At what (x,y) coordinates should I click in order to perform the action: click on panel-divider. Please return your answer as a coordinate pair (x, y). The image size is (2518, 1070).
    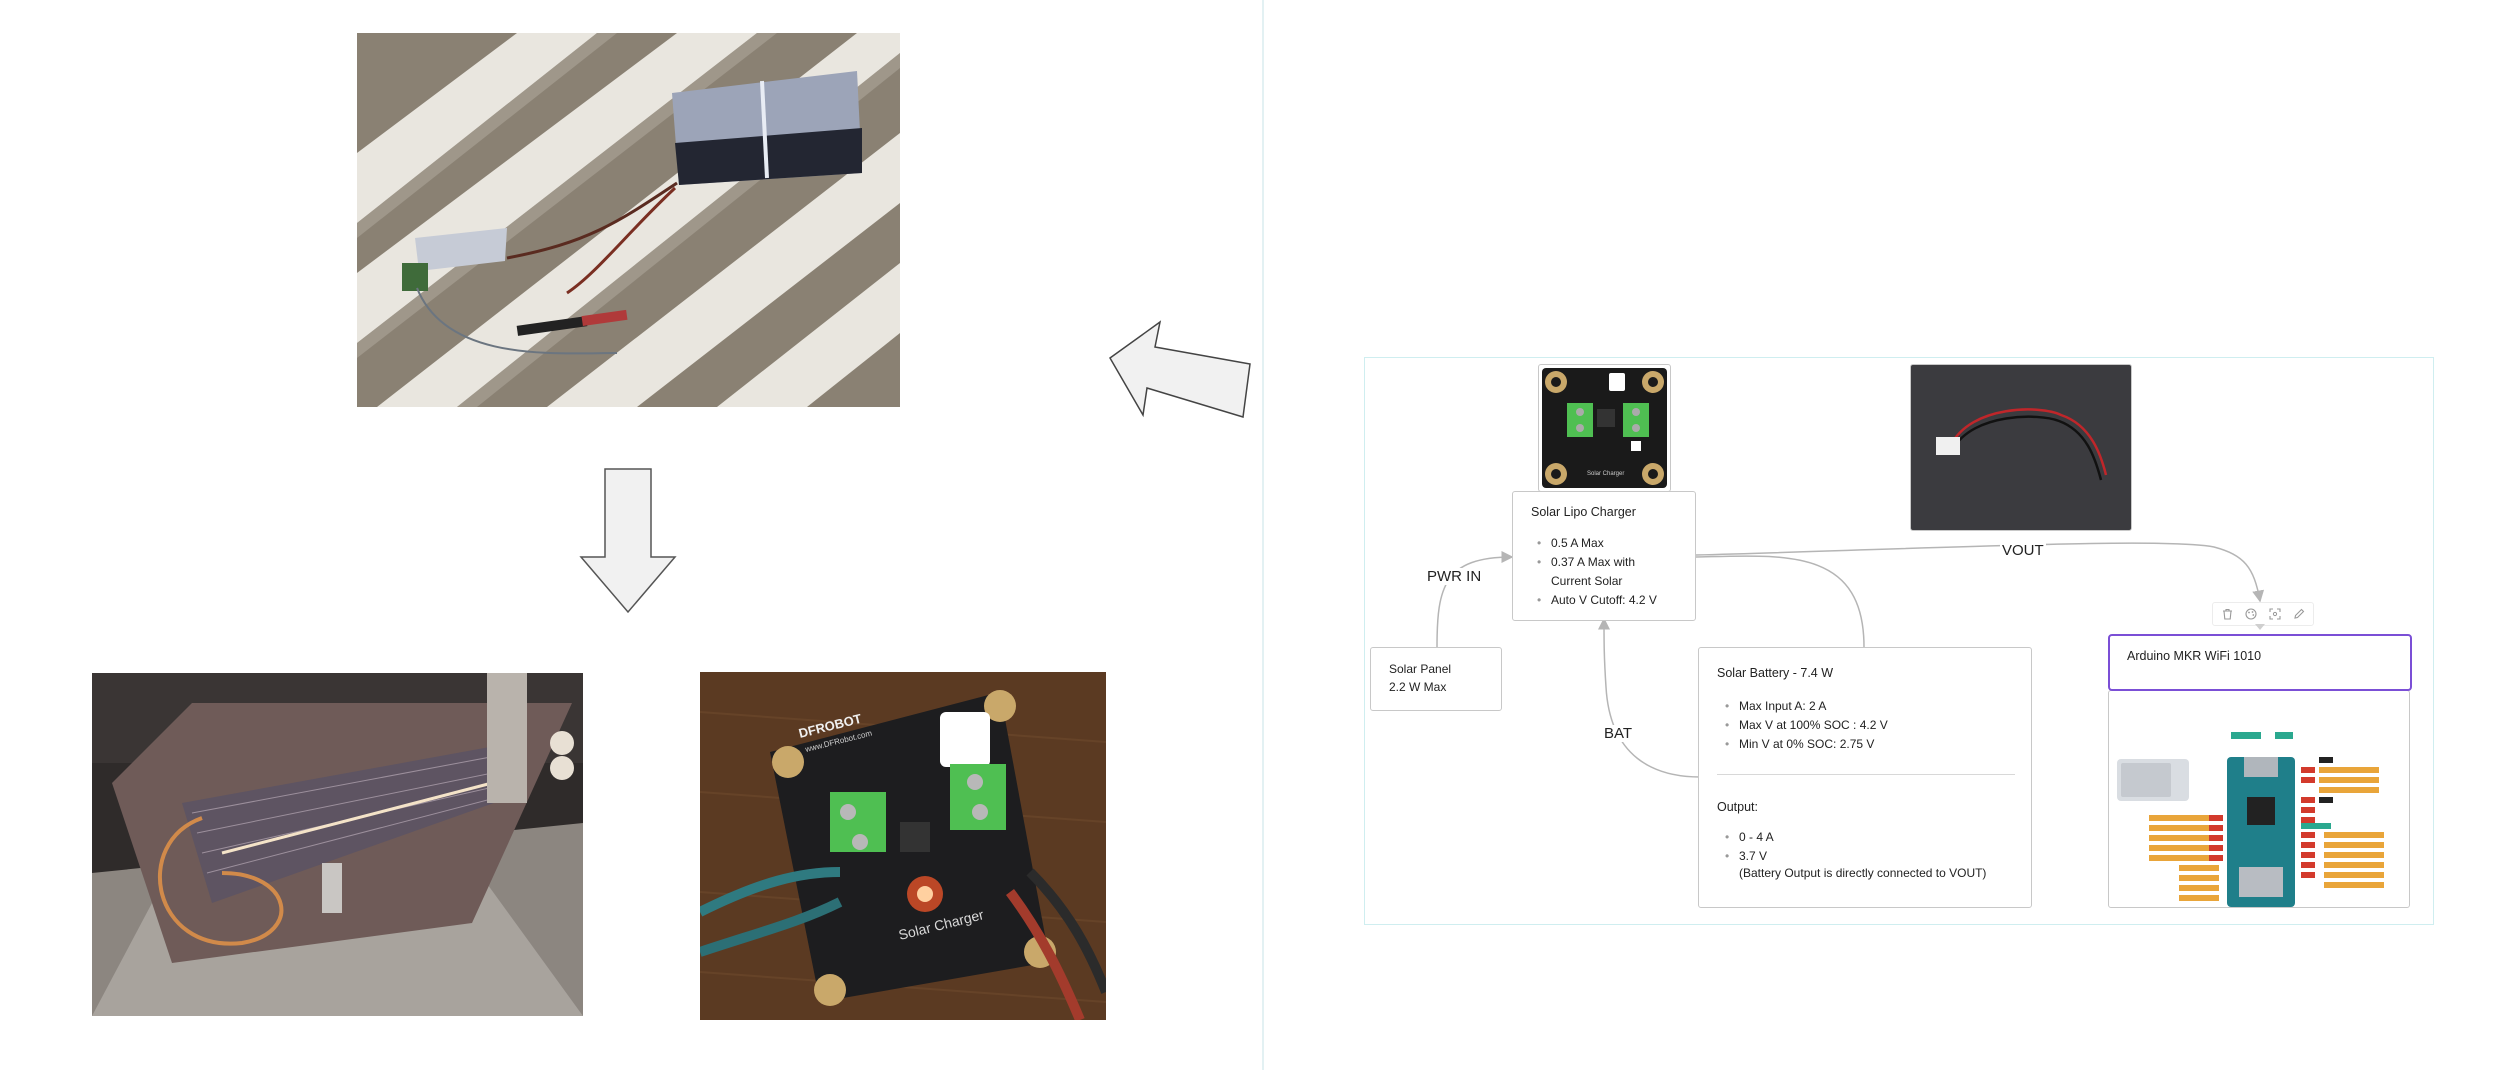
    Looking at the image, I should click on (1263, 535).